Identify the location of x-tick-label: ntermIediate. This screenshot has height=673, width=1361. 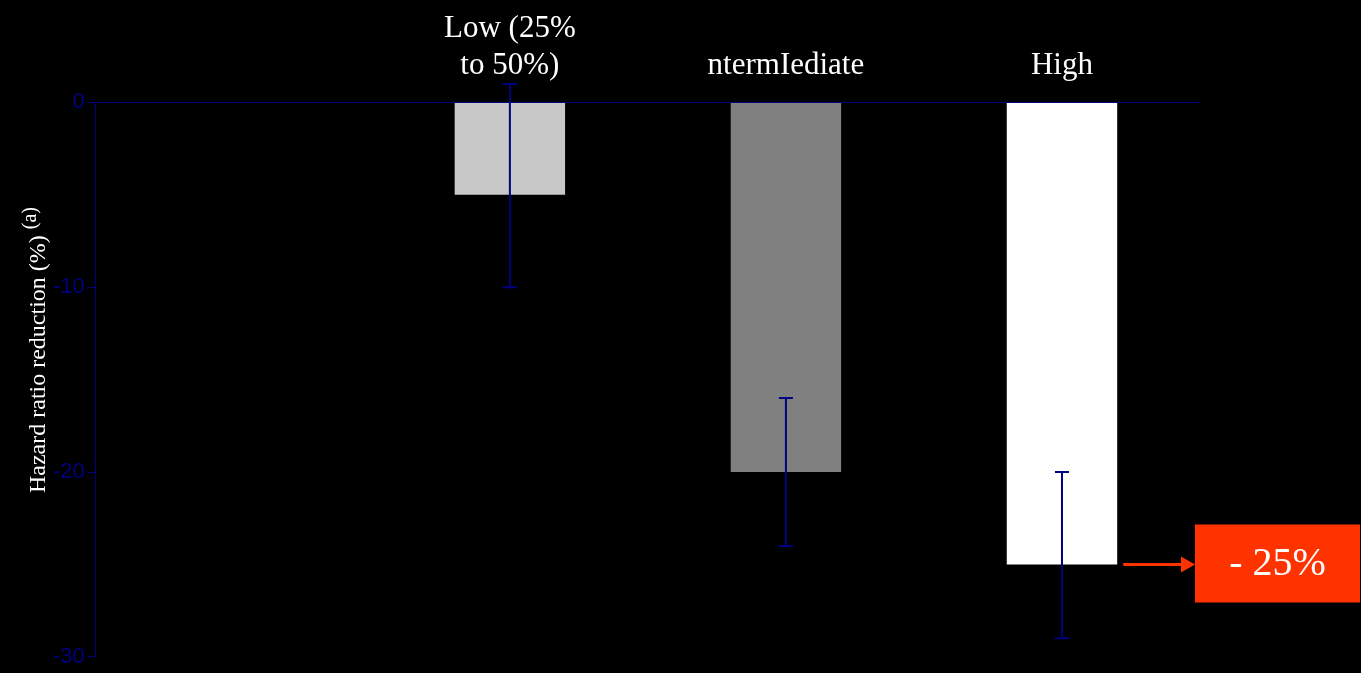
(786, 63).